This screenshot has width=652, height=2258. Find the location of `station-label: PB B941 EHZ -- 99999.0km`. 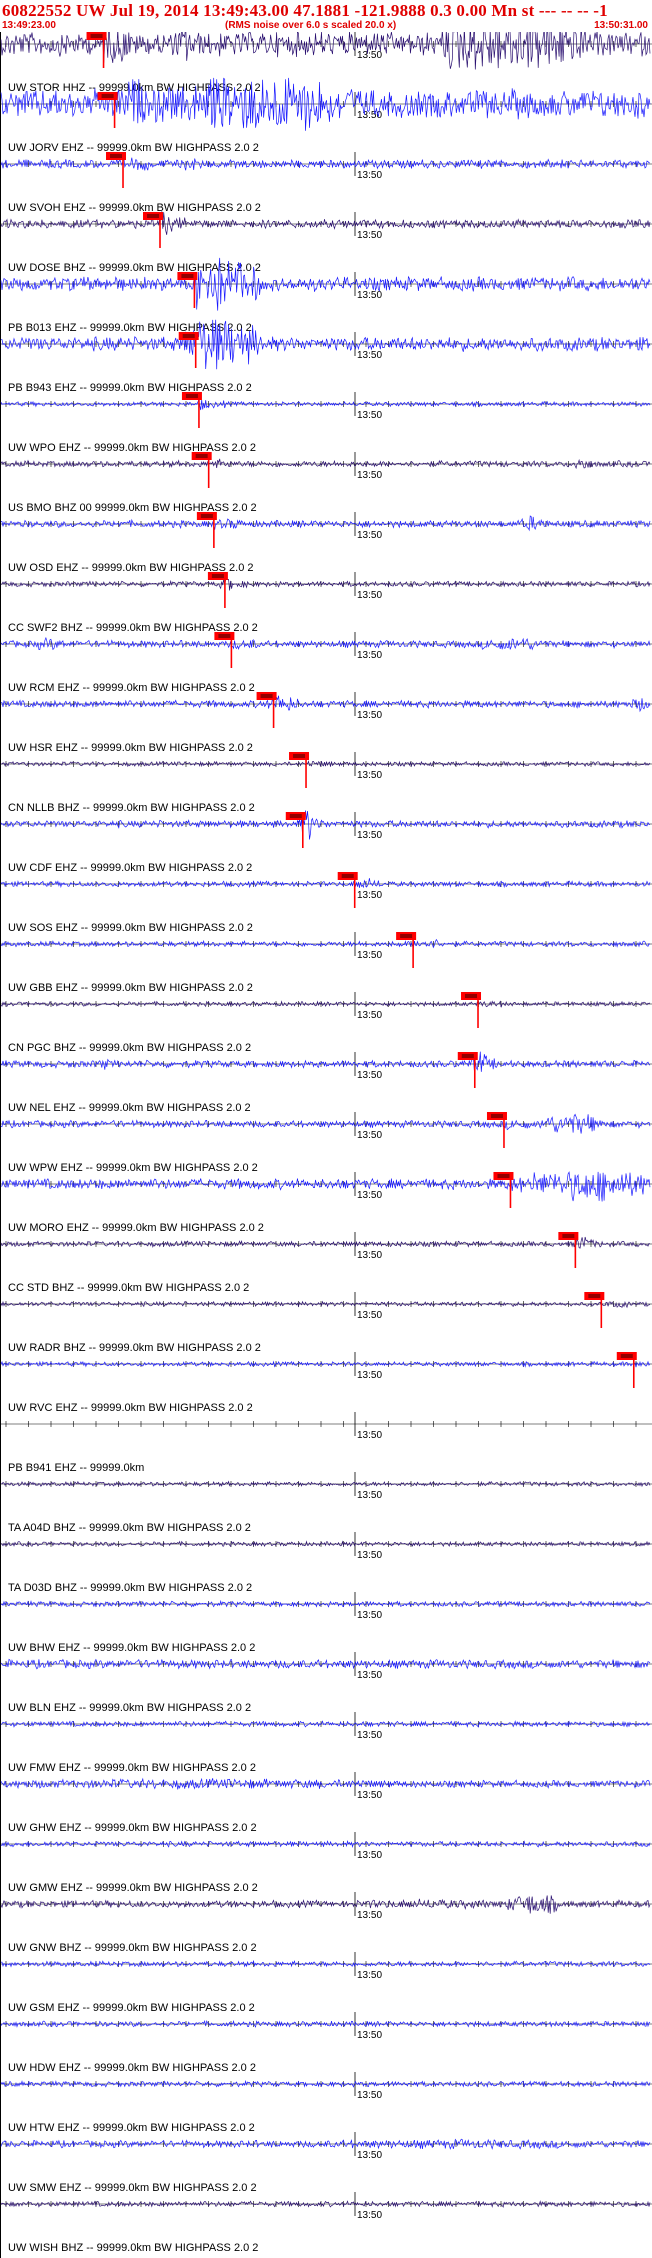

station-label: PB B941 EHZ -- 99999.0km is located at coordinates (76, 1468).